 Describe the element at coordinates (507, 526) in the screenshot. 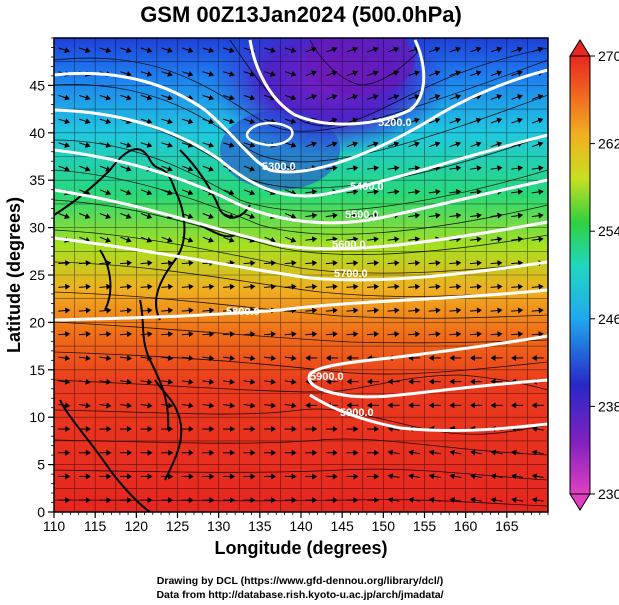

I see `x-tick-label: 165` at that location.